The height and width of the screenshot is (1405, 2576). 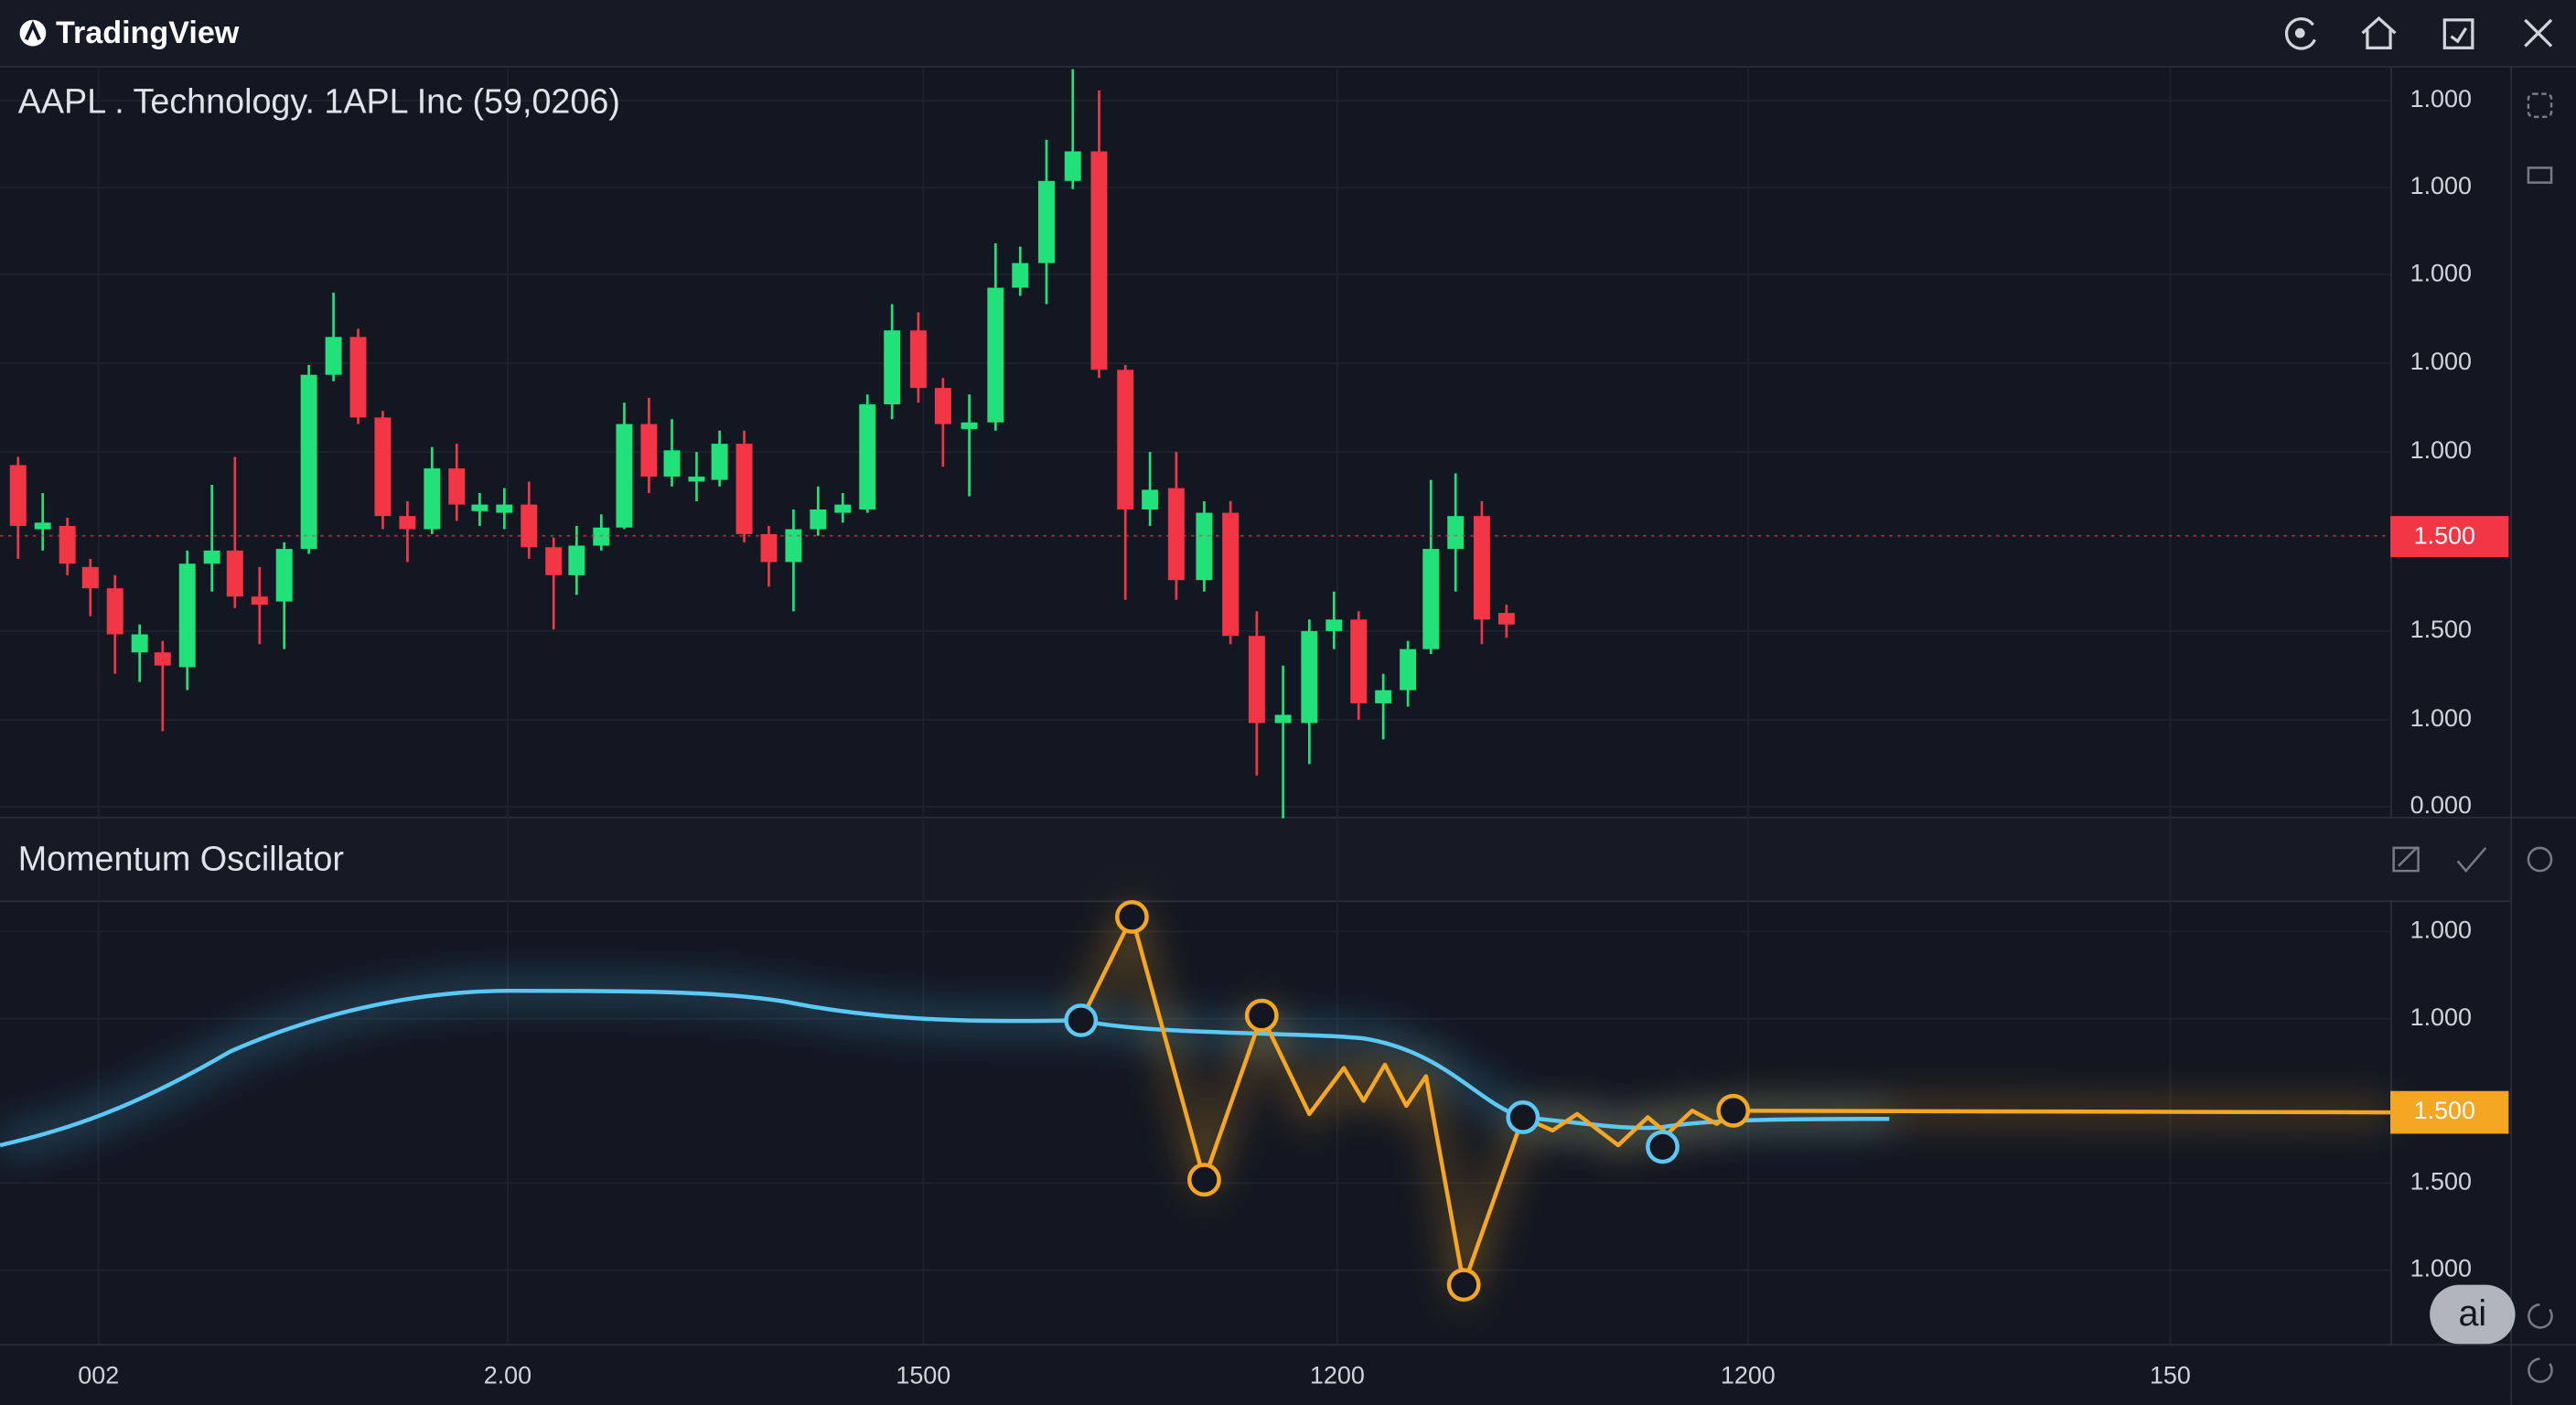 What do you see at coordinates (2538, 33) in the screenshot?
I see `close-button` at bounding box center [2538, 33].